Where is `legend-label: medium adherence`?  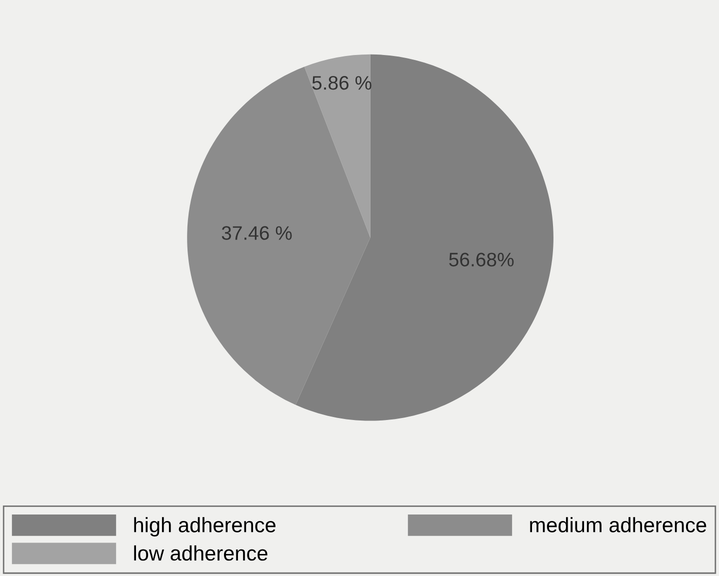
legend-label: medium adherence is located at coordinates (618, 524).